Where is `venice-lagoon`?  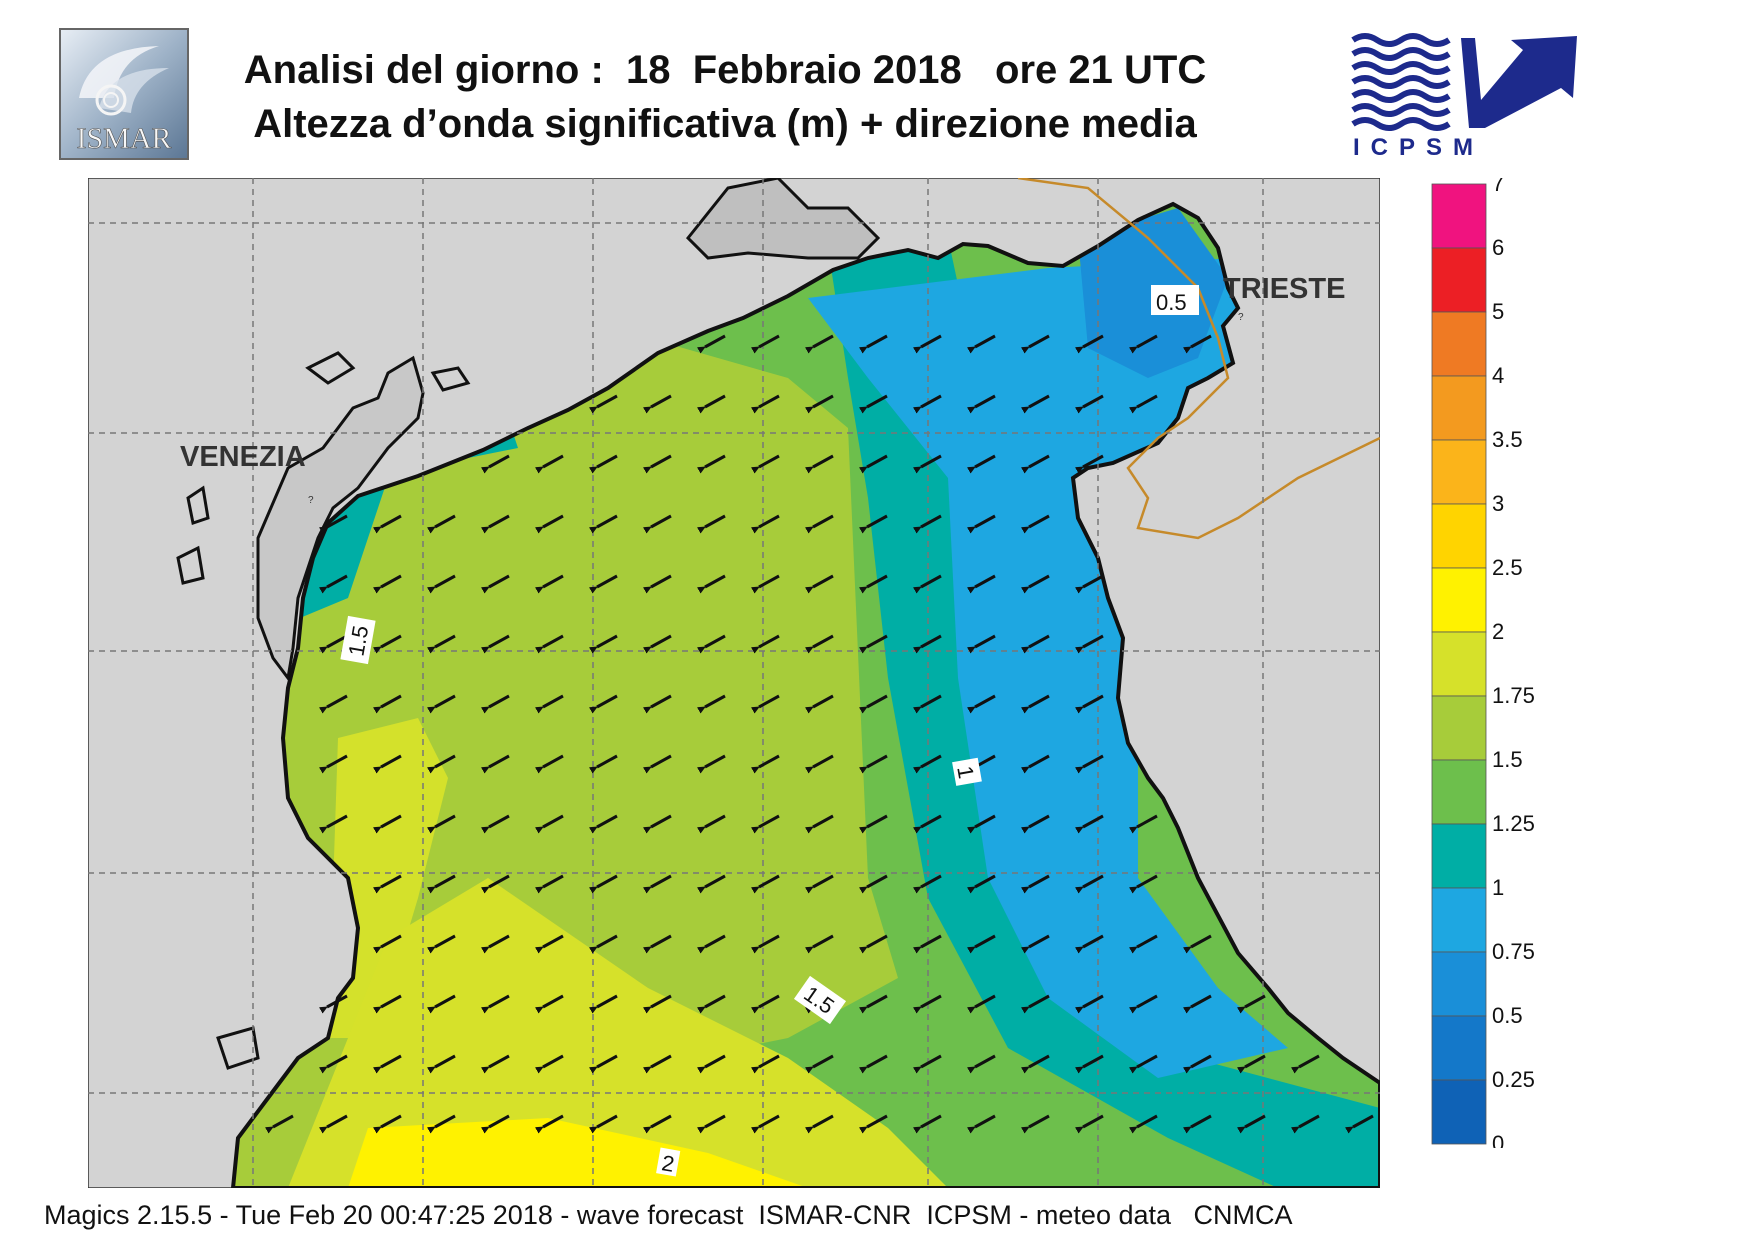
venice-lagoon is located at coordinates (323, 710).